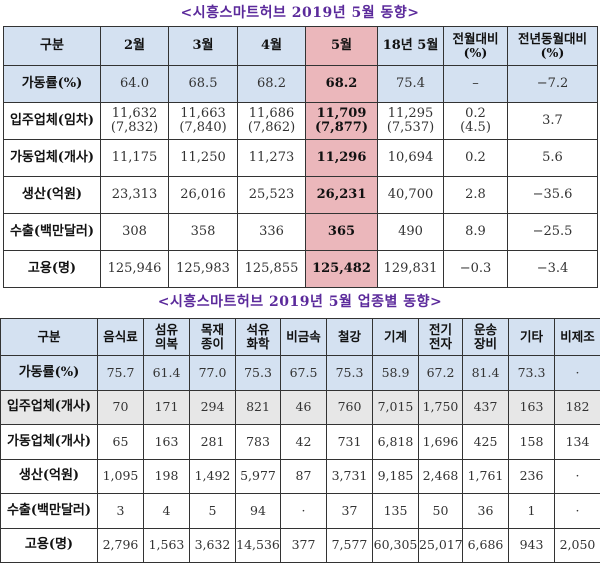  Describe the element at coordinates (395, 373) in the screenshot. I see `cell: 58.9` at that location.